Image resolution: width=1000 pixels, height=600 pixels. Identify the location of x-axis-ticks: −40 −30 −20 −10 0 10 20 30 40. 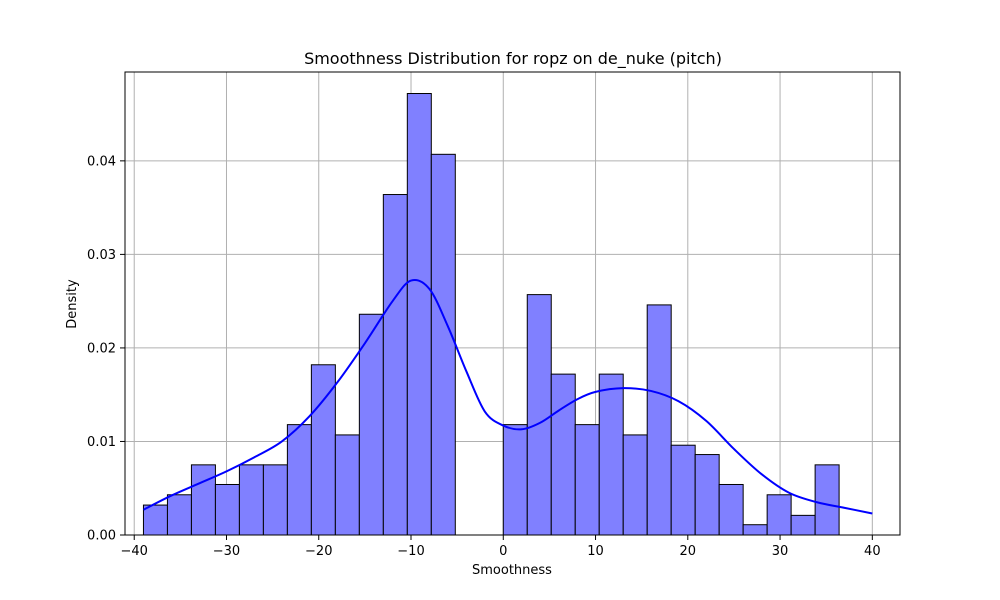
(501, 547).